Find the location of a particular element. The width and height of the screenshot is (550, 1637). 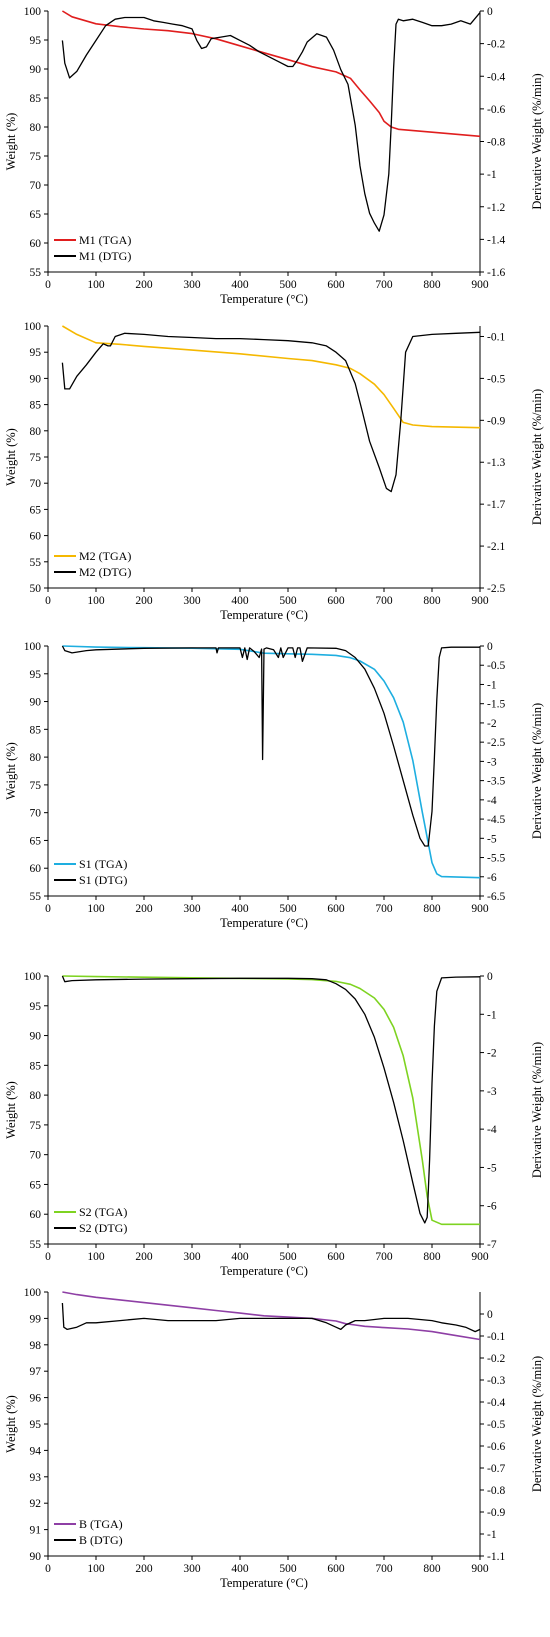

x-tick-label: 100 is located at coordinates (96, 909).